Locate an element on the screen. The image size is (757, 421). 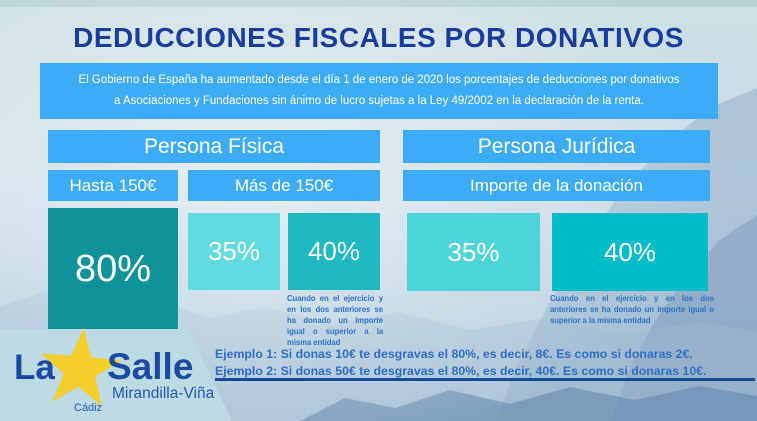
page-title: DEDUCCIONES FISCALES POR DONATIVOS is located at coordinates (378, 37).